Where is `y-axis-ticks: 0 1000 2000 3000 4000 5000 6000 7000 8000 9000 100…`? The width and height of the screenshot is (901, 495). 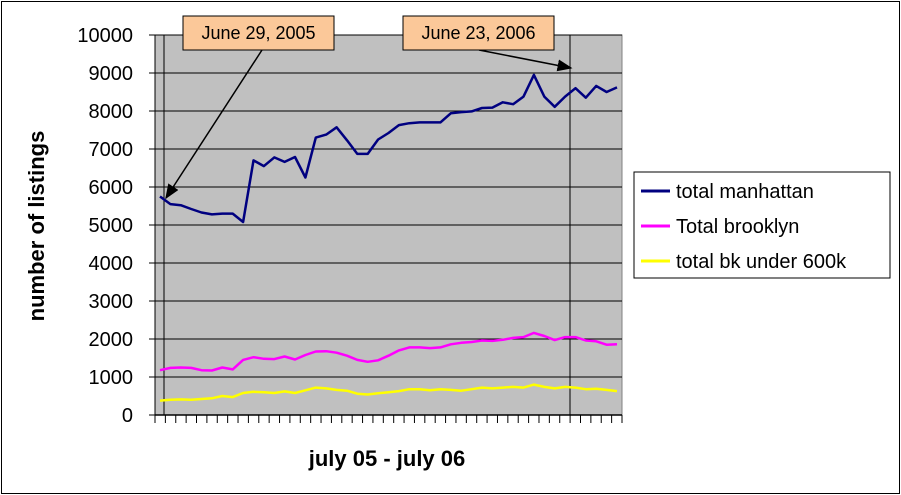
y-axis-ticks: 0 1000 2000 3000 4000 5000 6000 7000 8000 9000 100… is located at coordinates (116, 226).